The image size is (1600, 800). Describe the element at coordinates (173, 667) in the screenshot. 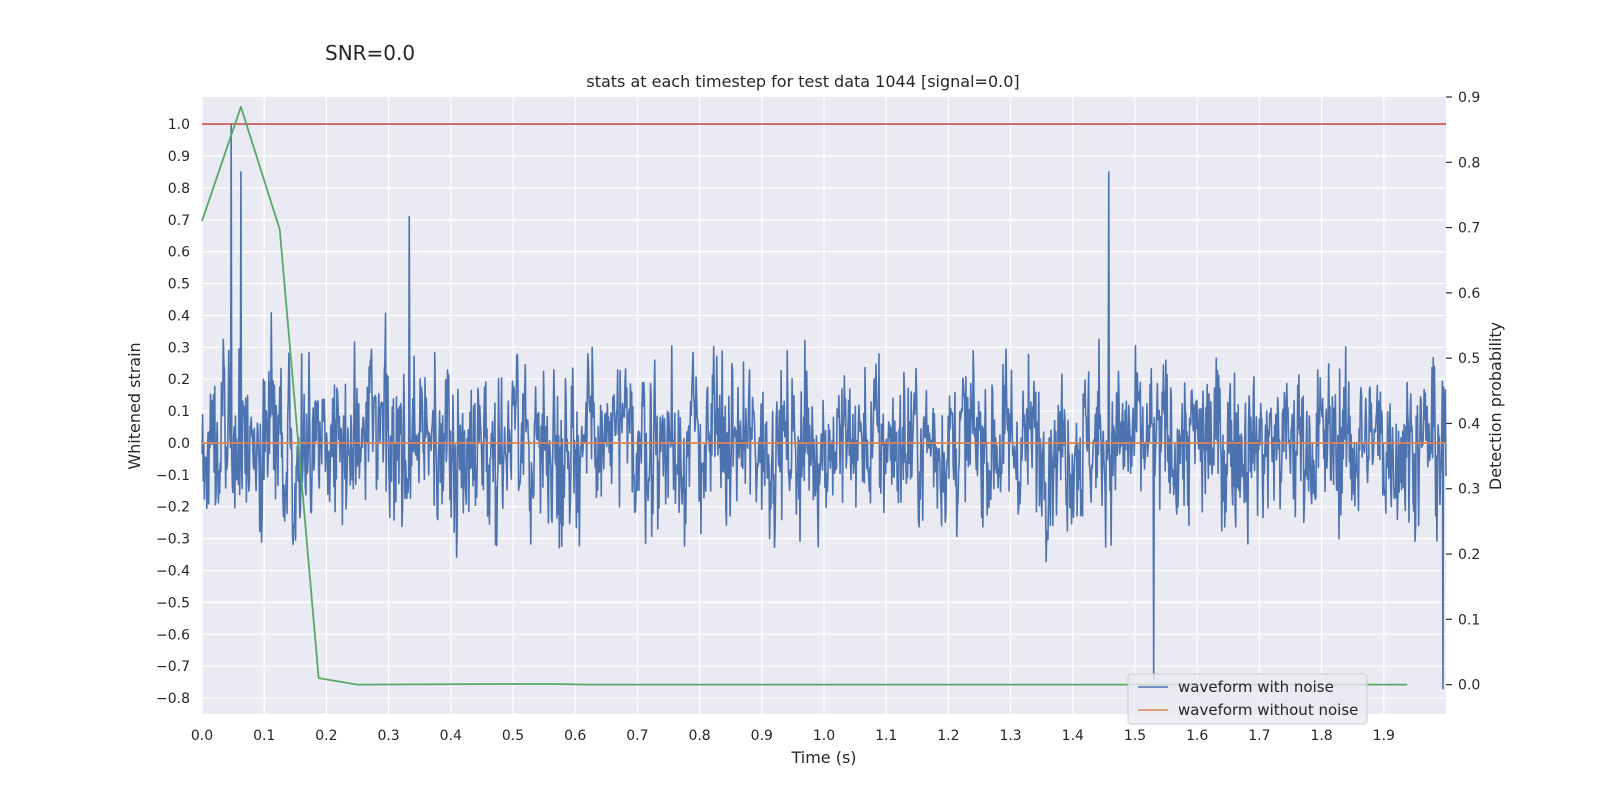

I see `y-tick-label: −0.7` at that location.